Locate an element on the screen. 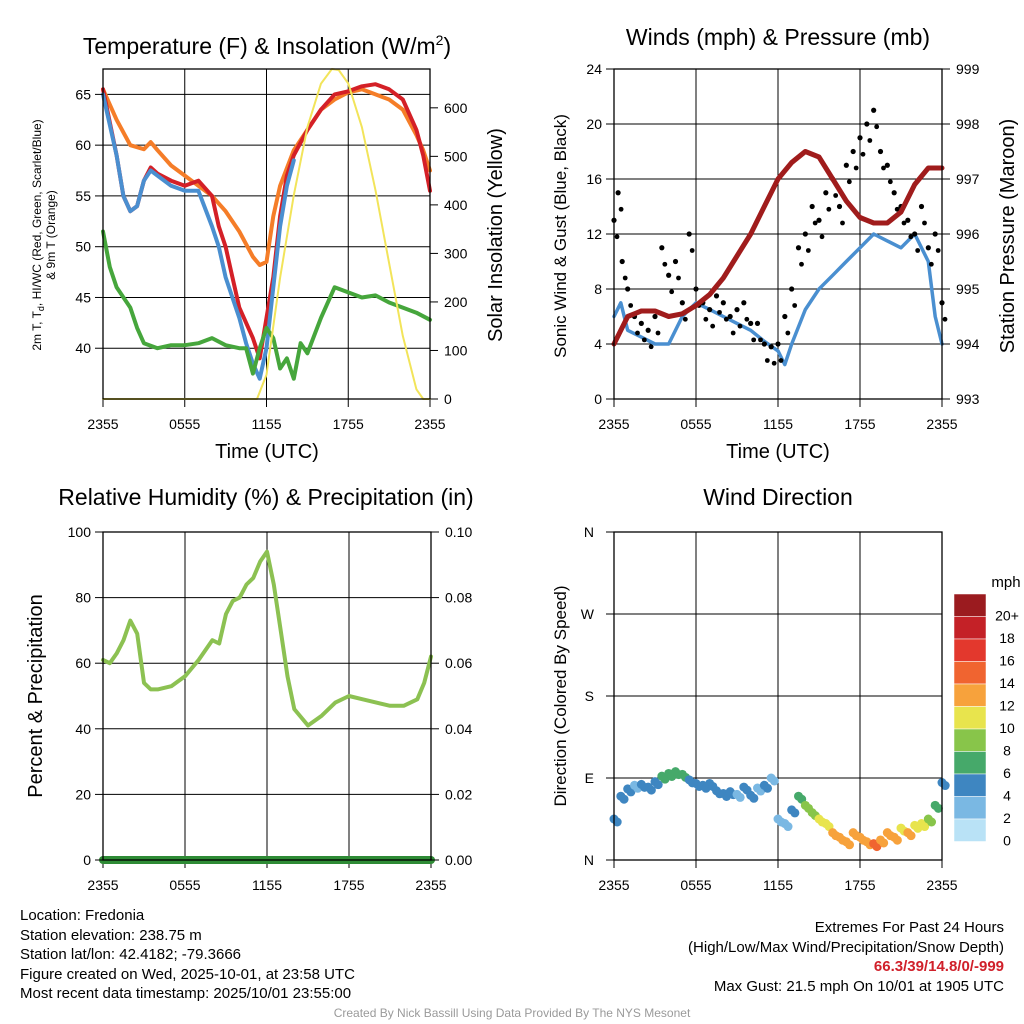 The width and height of the screenshot is (1024, 1024). direction-tick-label: W is located at coordinates (588, 614).